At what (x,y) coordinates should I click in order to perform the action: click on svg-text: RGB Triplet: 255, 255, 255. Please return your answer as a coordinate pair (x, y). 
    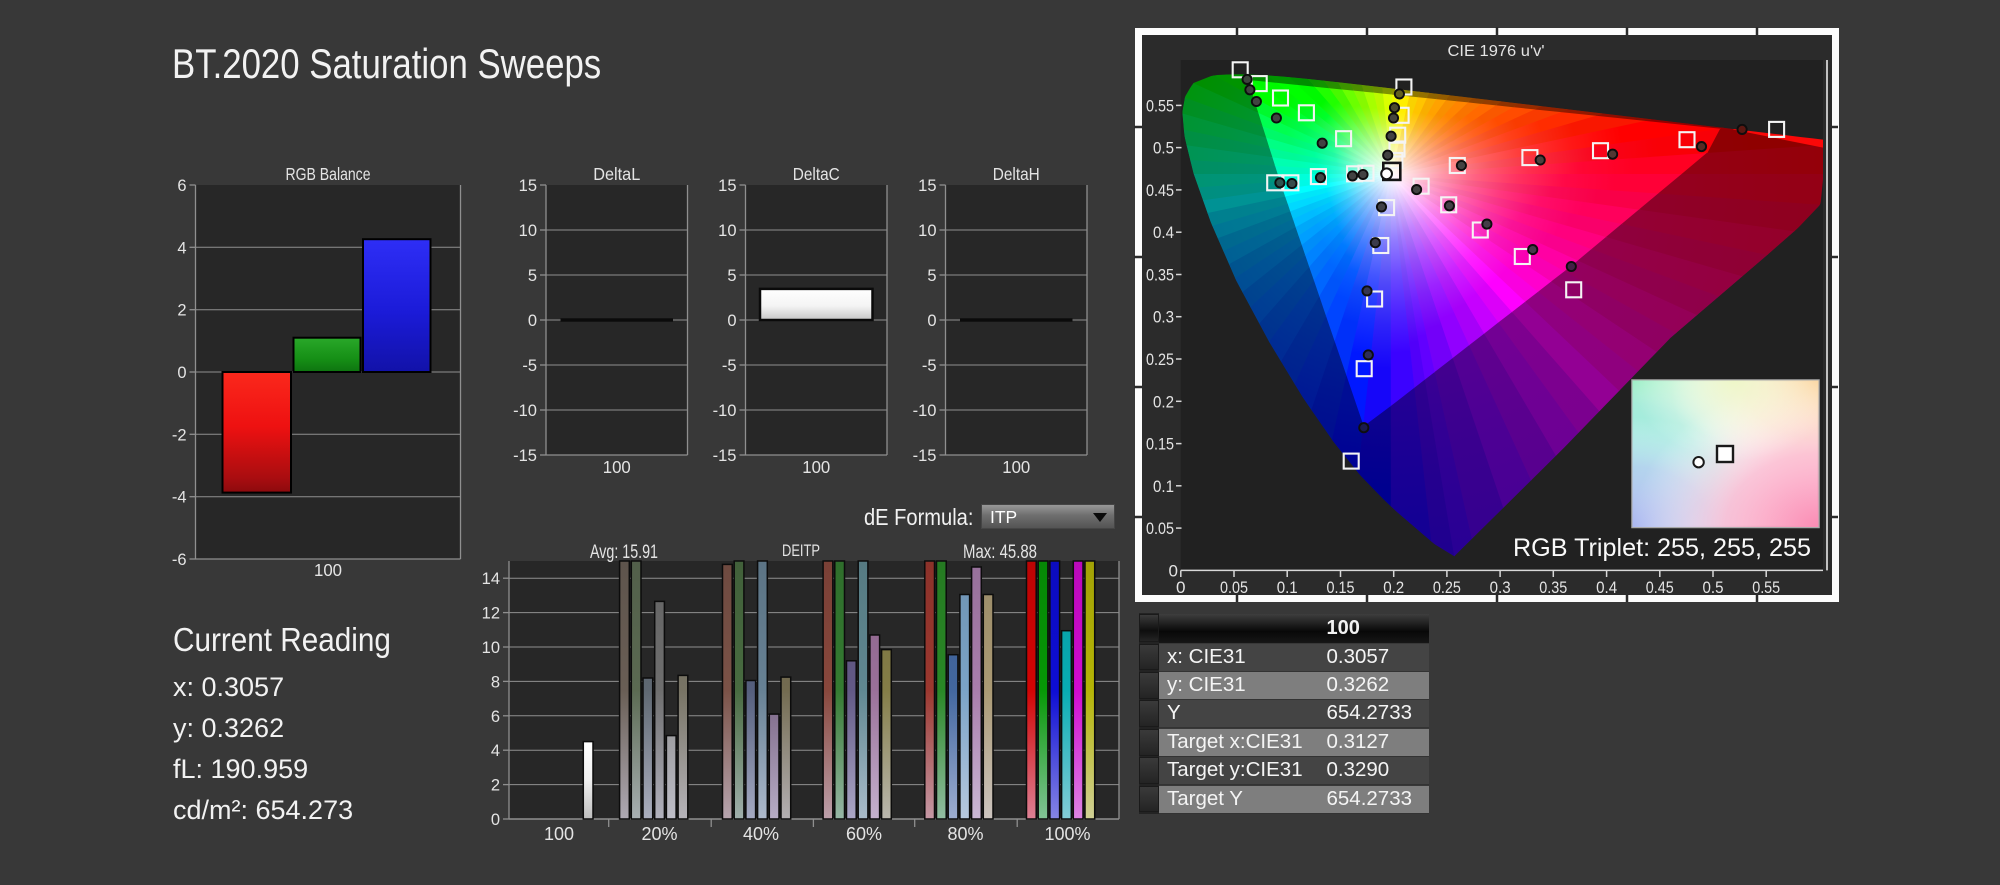
    Looking at the image, I should click on (1662, 548).